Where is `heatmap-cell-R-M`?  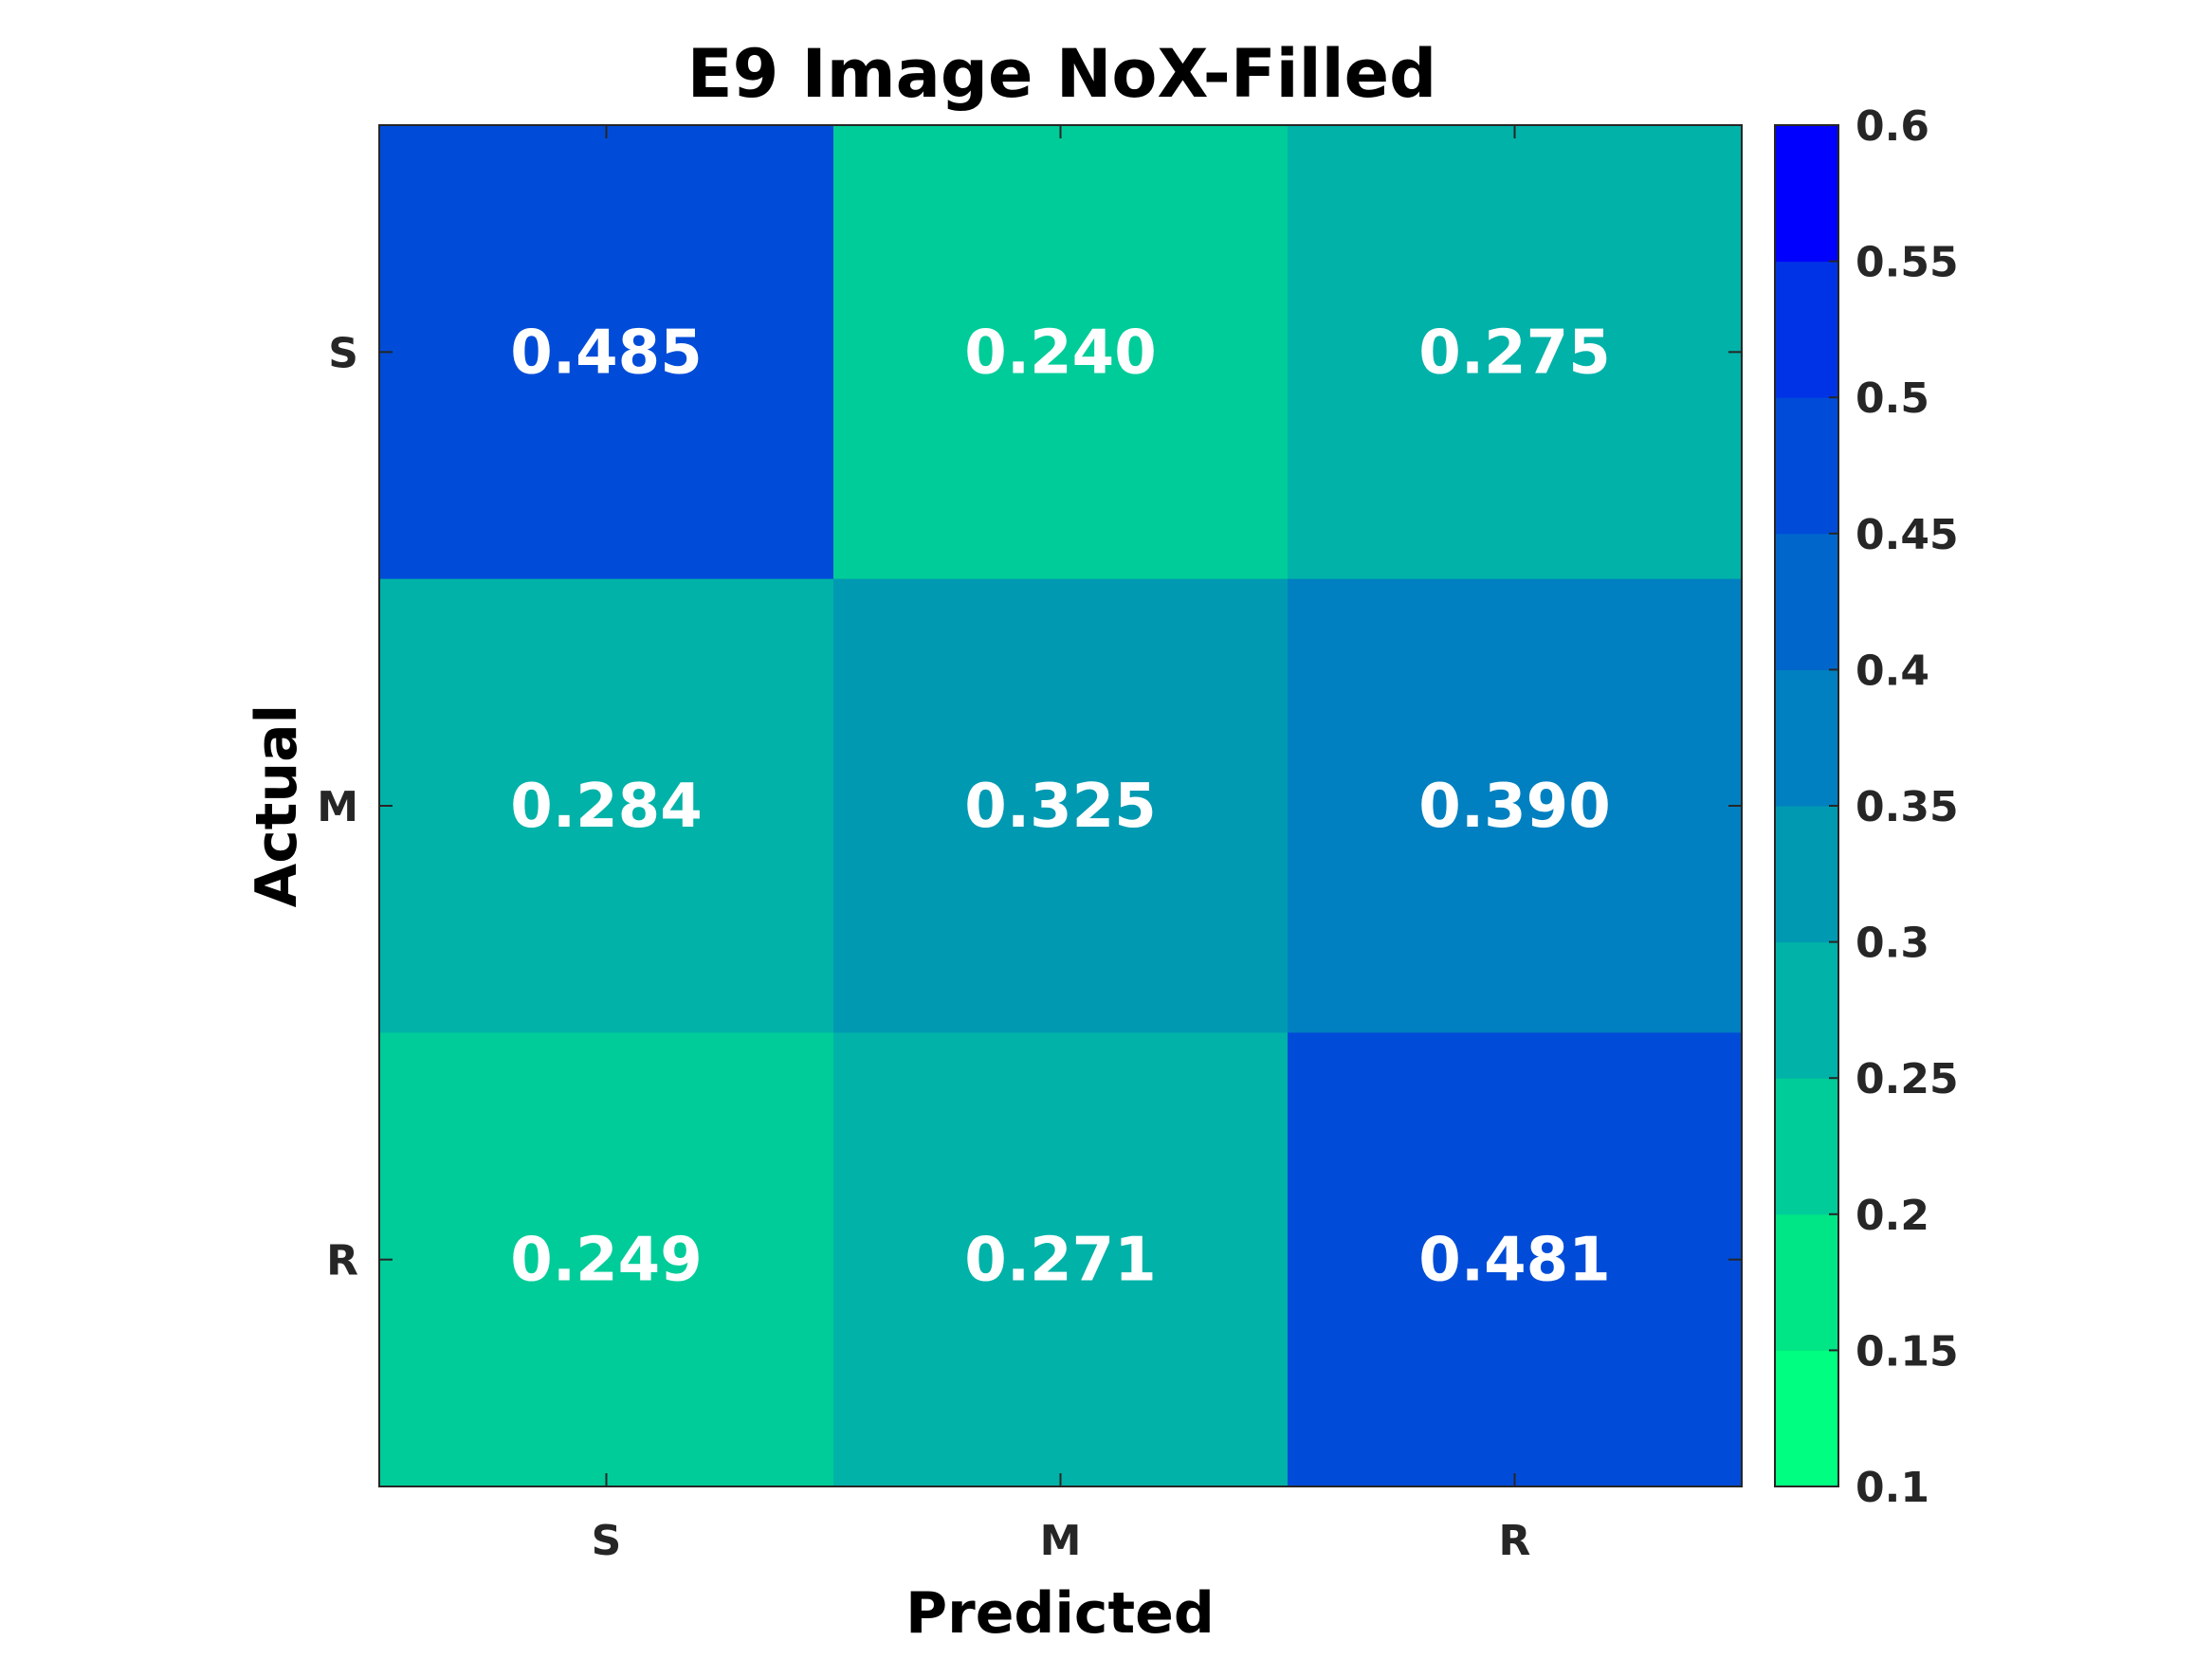
heatmap-cell-R-M is located at coordinates (1061, 1259).